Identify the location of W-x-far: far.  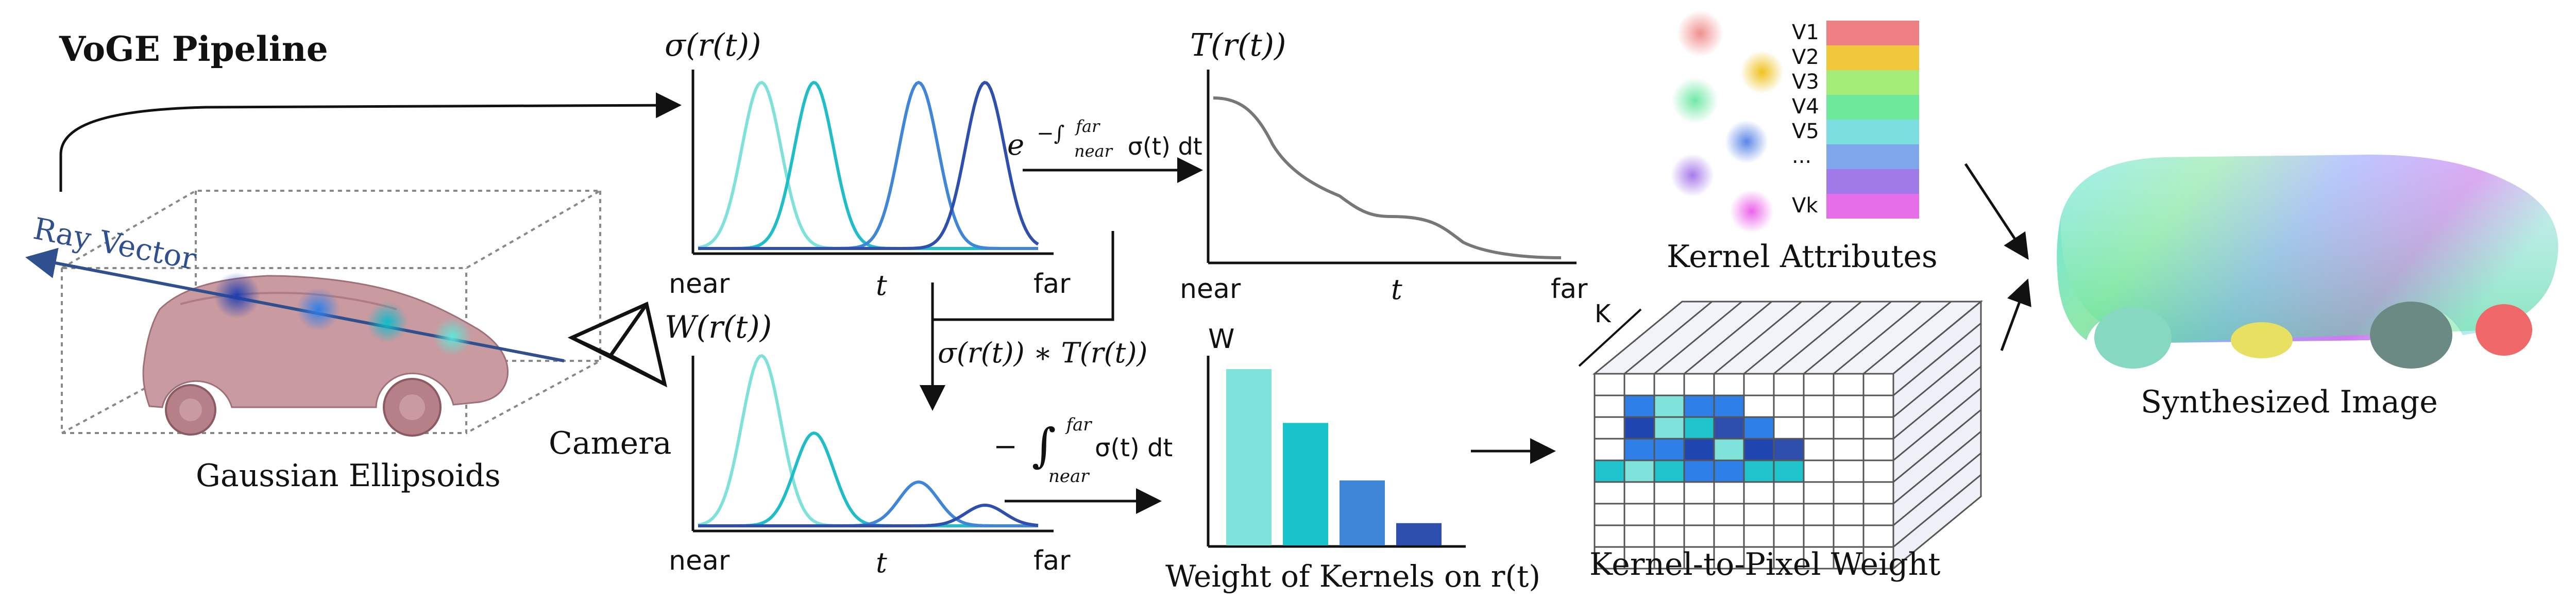
(1052, 560).